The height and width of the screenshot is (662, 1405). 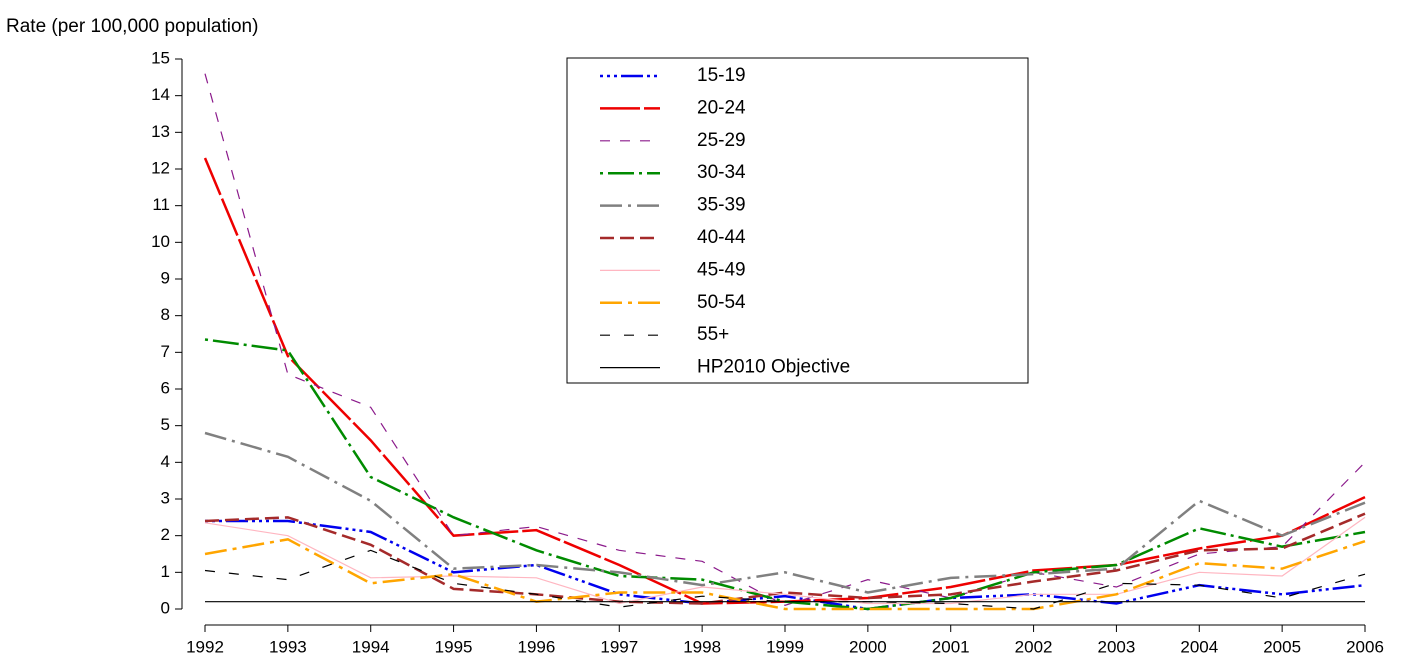 What do you see at coordinates (868, 646) in the screenshot?
I see `x-tick-label: 2000` at bounding box center [868, 646].